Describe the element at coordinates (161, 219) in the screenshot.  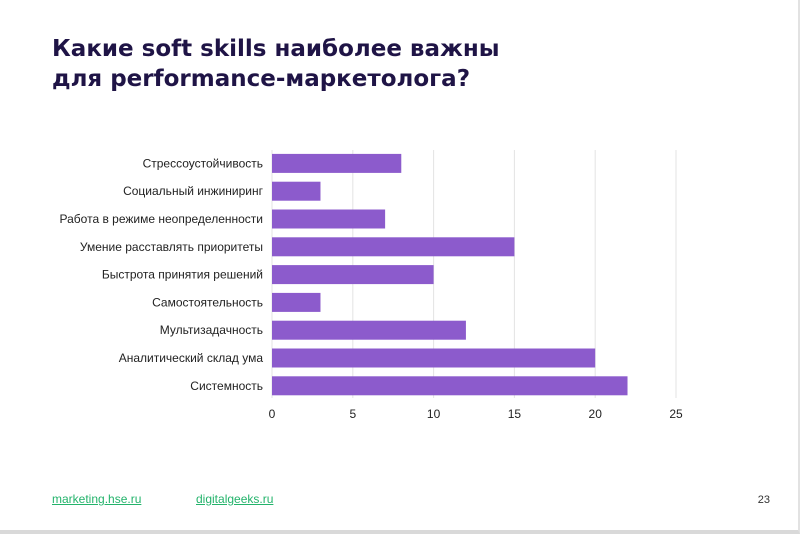
I see `category-label: Работа в режиме неопределенности` at that location.